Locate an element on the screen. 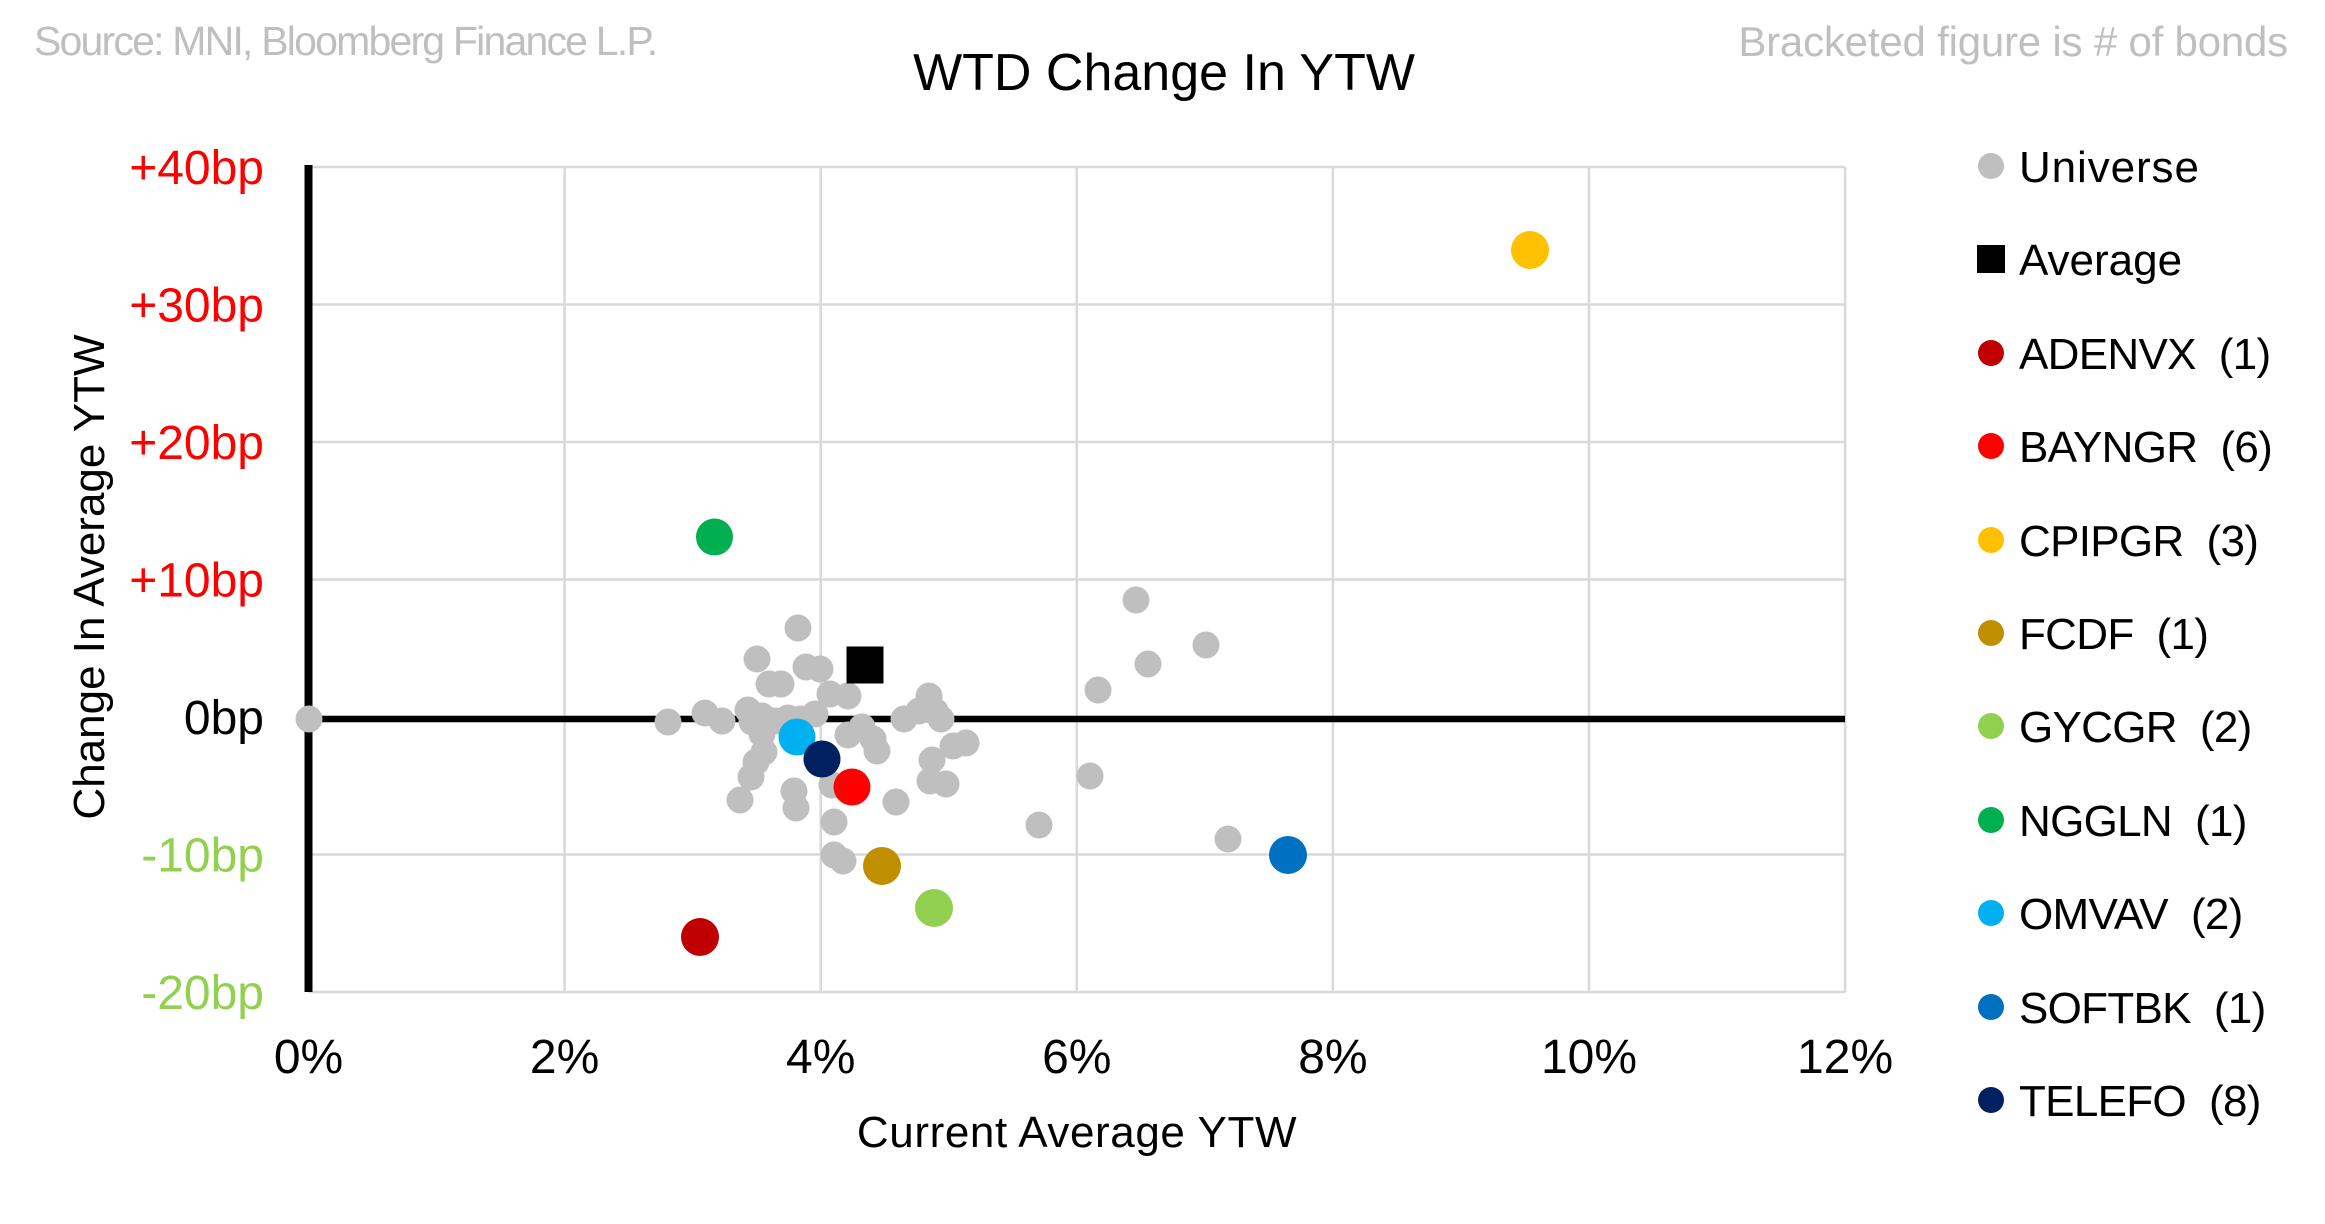 The width and height of the screenshot is (2325, 1224). svg-text: 4% is located at coordinates (820, 1057).